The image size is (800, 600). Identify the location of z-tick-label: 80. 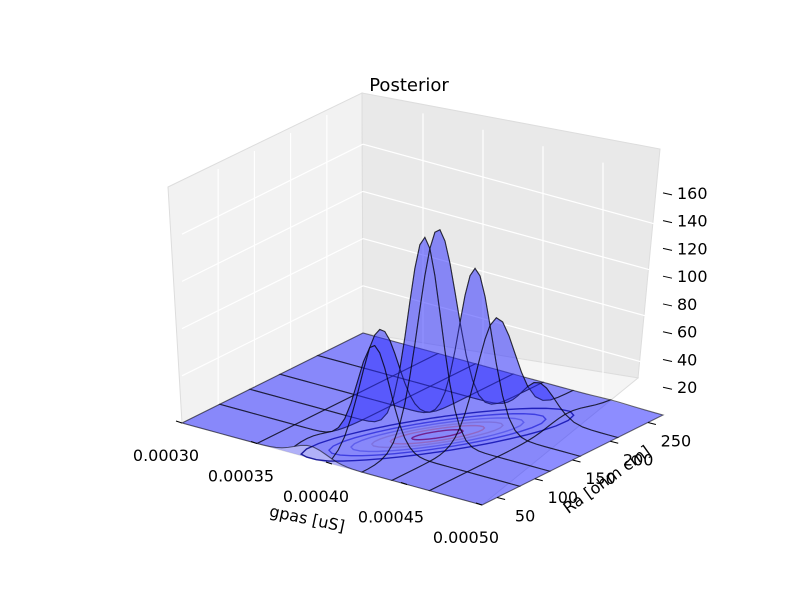
(687, 304).